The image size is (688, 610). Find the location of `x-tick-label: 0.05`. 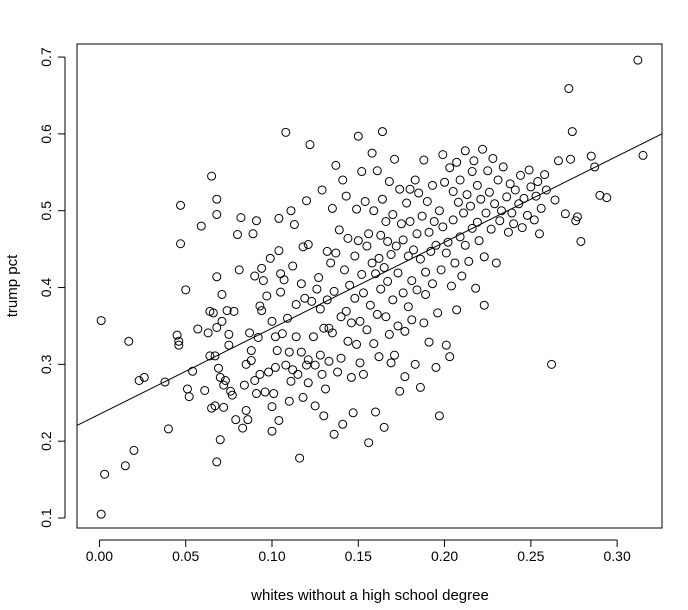

x-tick-label: 0.05 is located at coordinates (185, 556).